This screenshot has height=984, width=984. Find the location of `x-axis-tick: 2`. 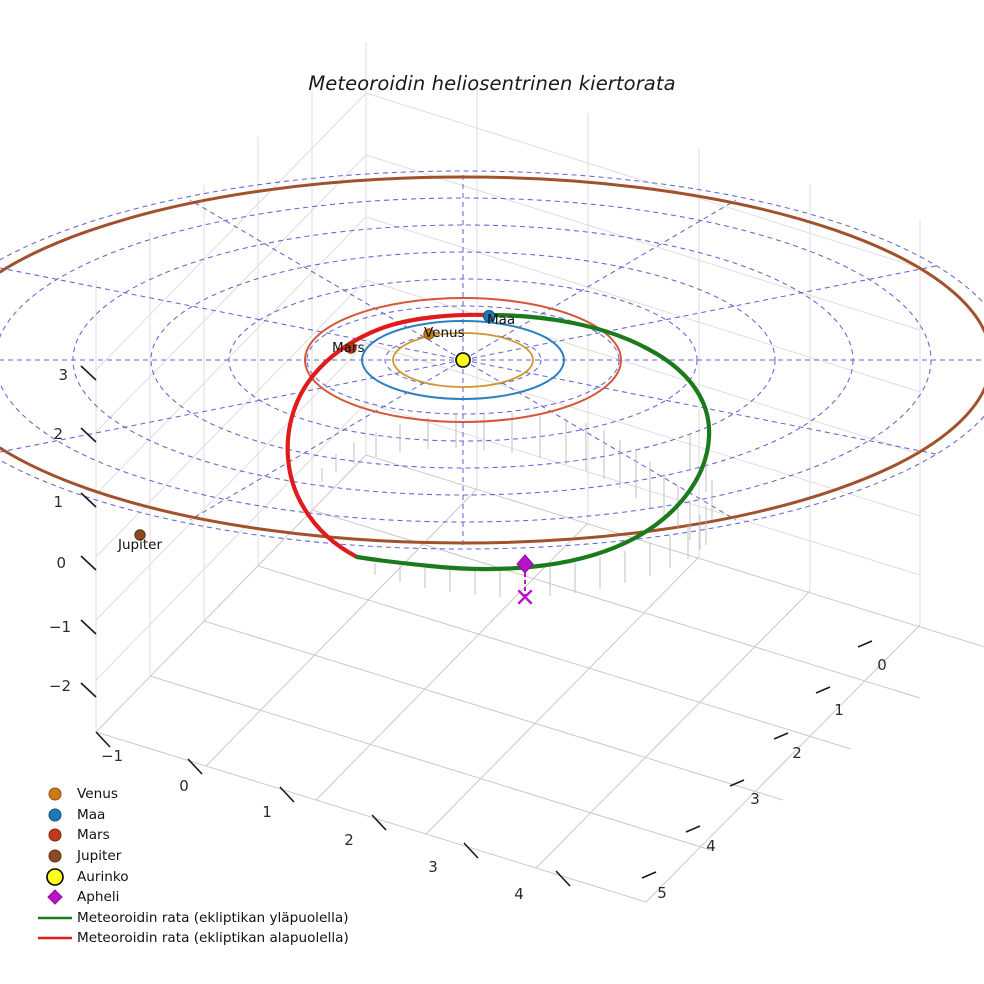

x-axis-tick: 2 is located at coordinates (349, 840).